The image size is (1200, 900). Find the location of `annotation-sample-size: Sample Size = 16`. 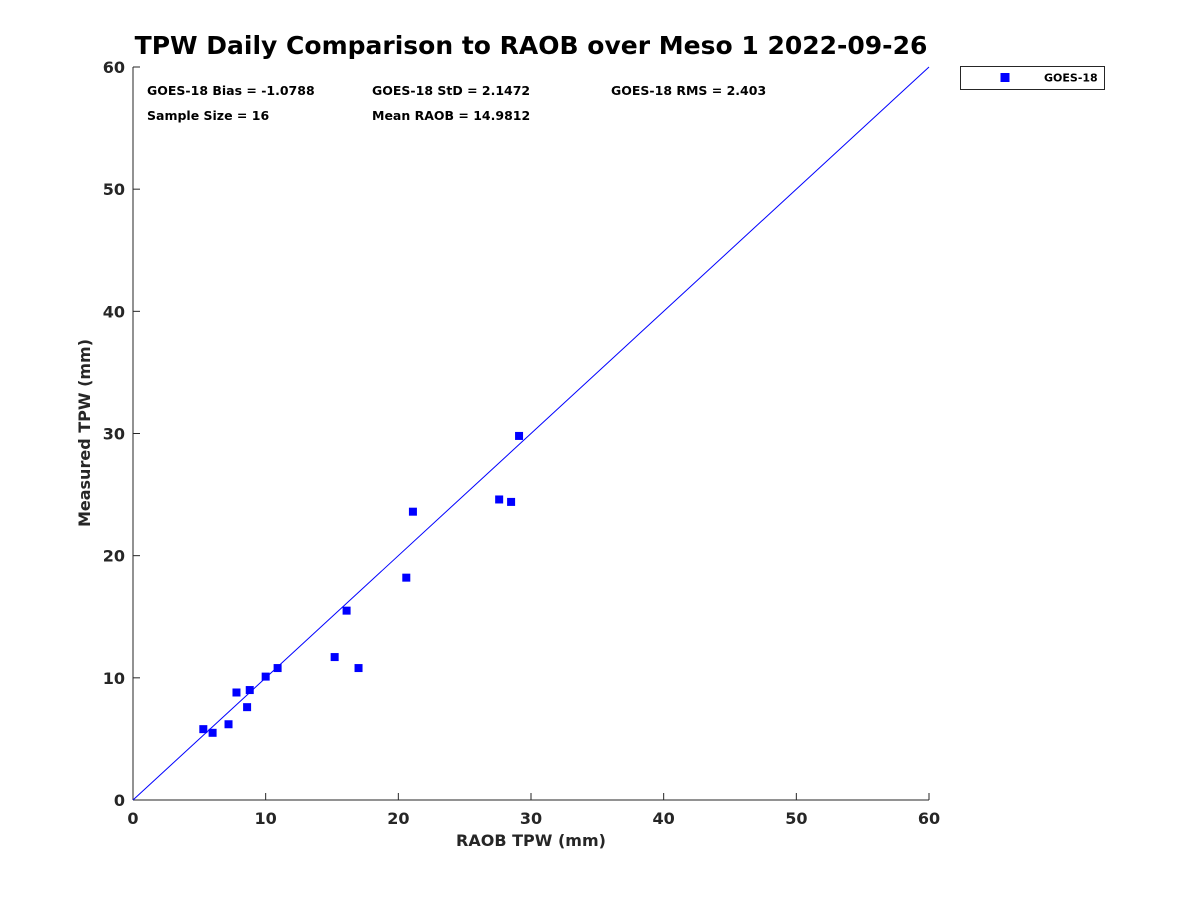

annotation-sample-size: Sample Size = 16 is located at coordinates (208, 115).